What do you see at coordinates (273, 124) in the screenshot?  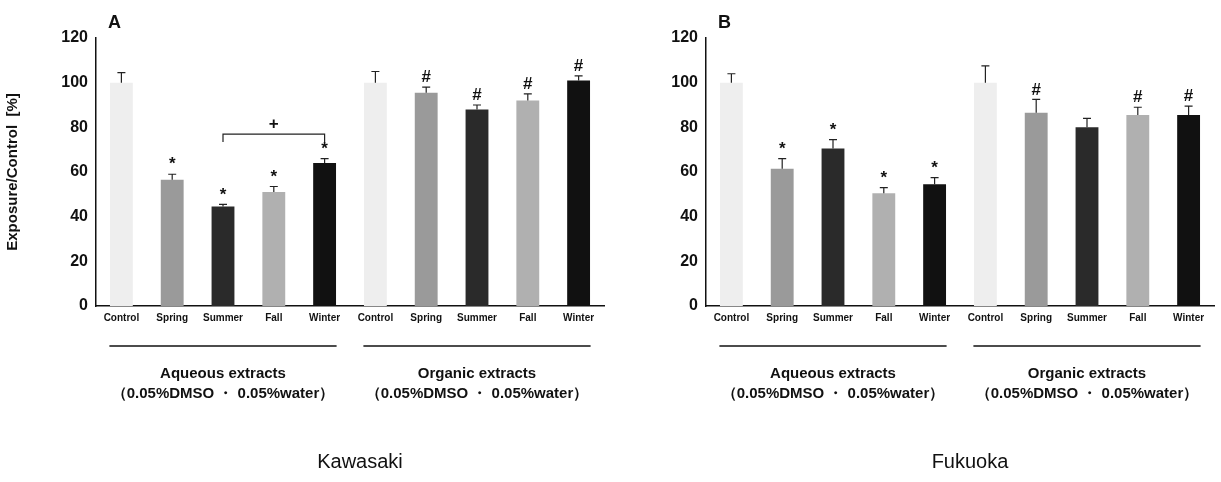 I see `annotation: +` at bounding box center [273, 124].